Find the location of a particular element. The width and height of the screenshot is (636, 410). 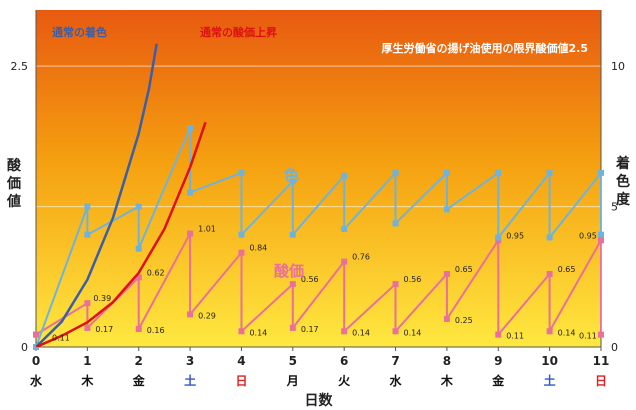

x-tick-label: 6 is located at coordinates (344, 361).